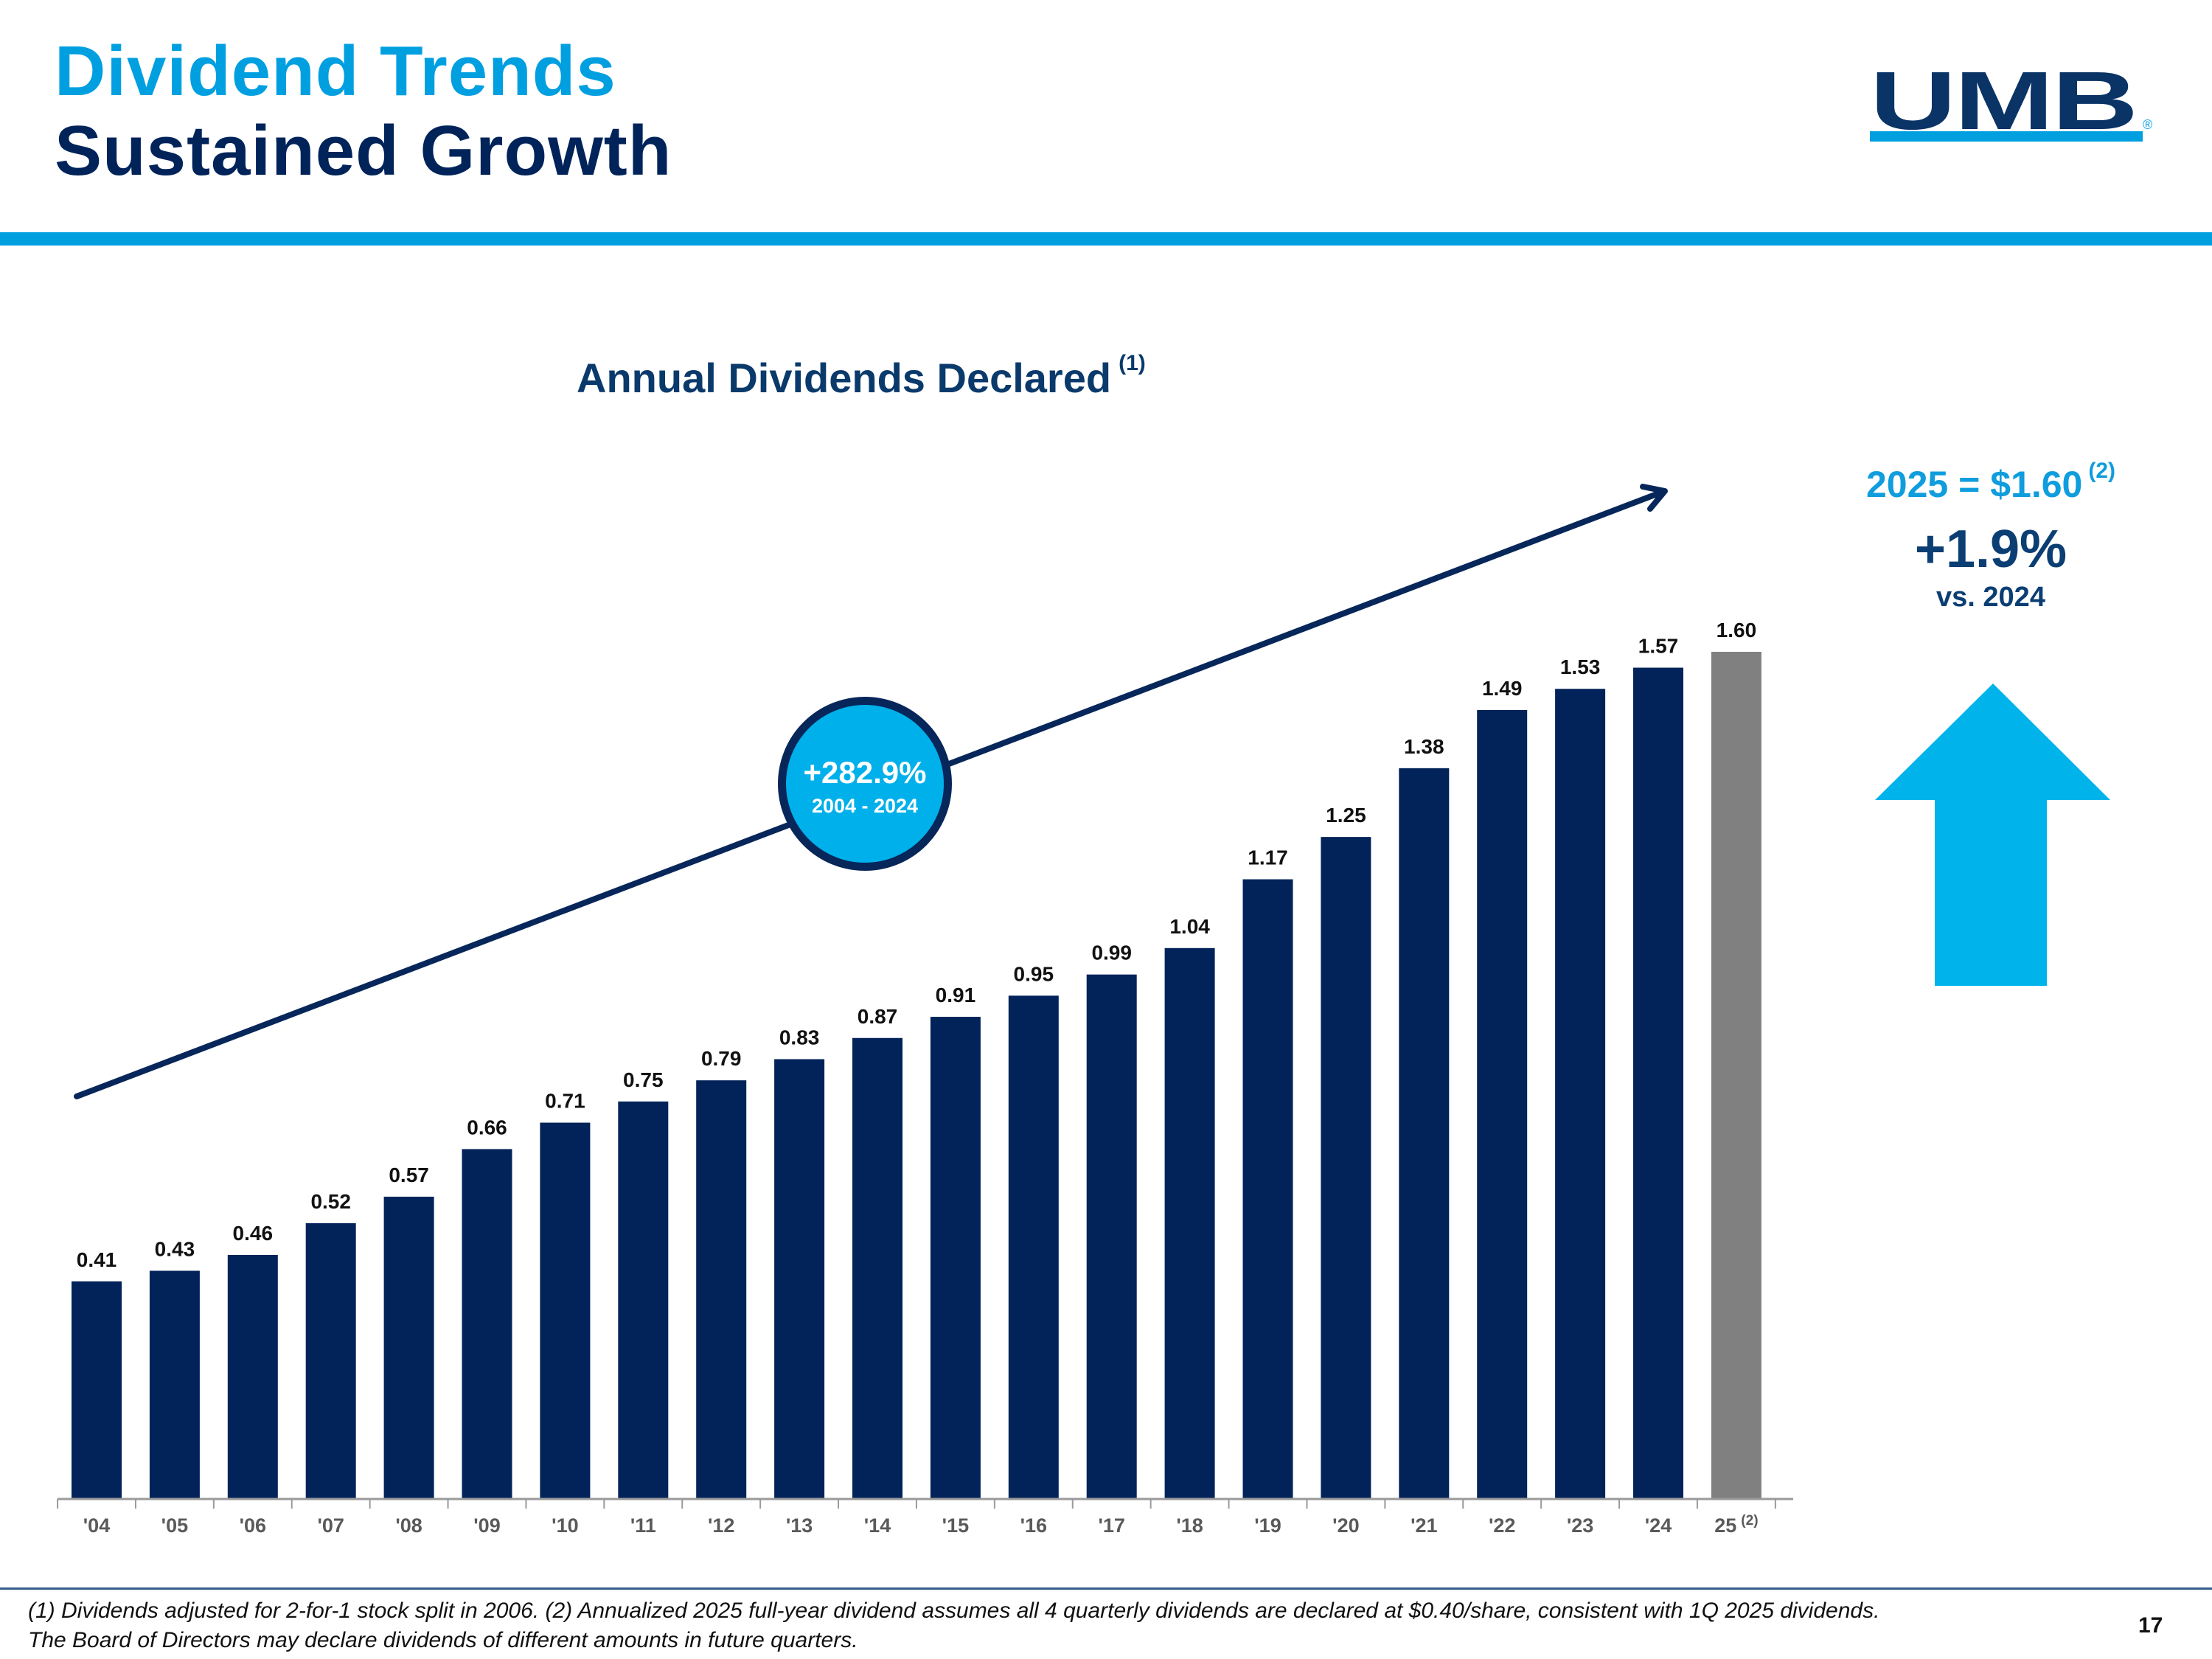  Describe the element at coordinates (1992, 835) in the screenshot. I see `up-arrow-icon` at that location.